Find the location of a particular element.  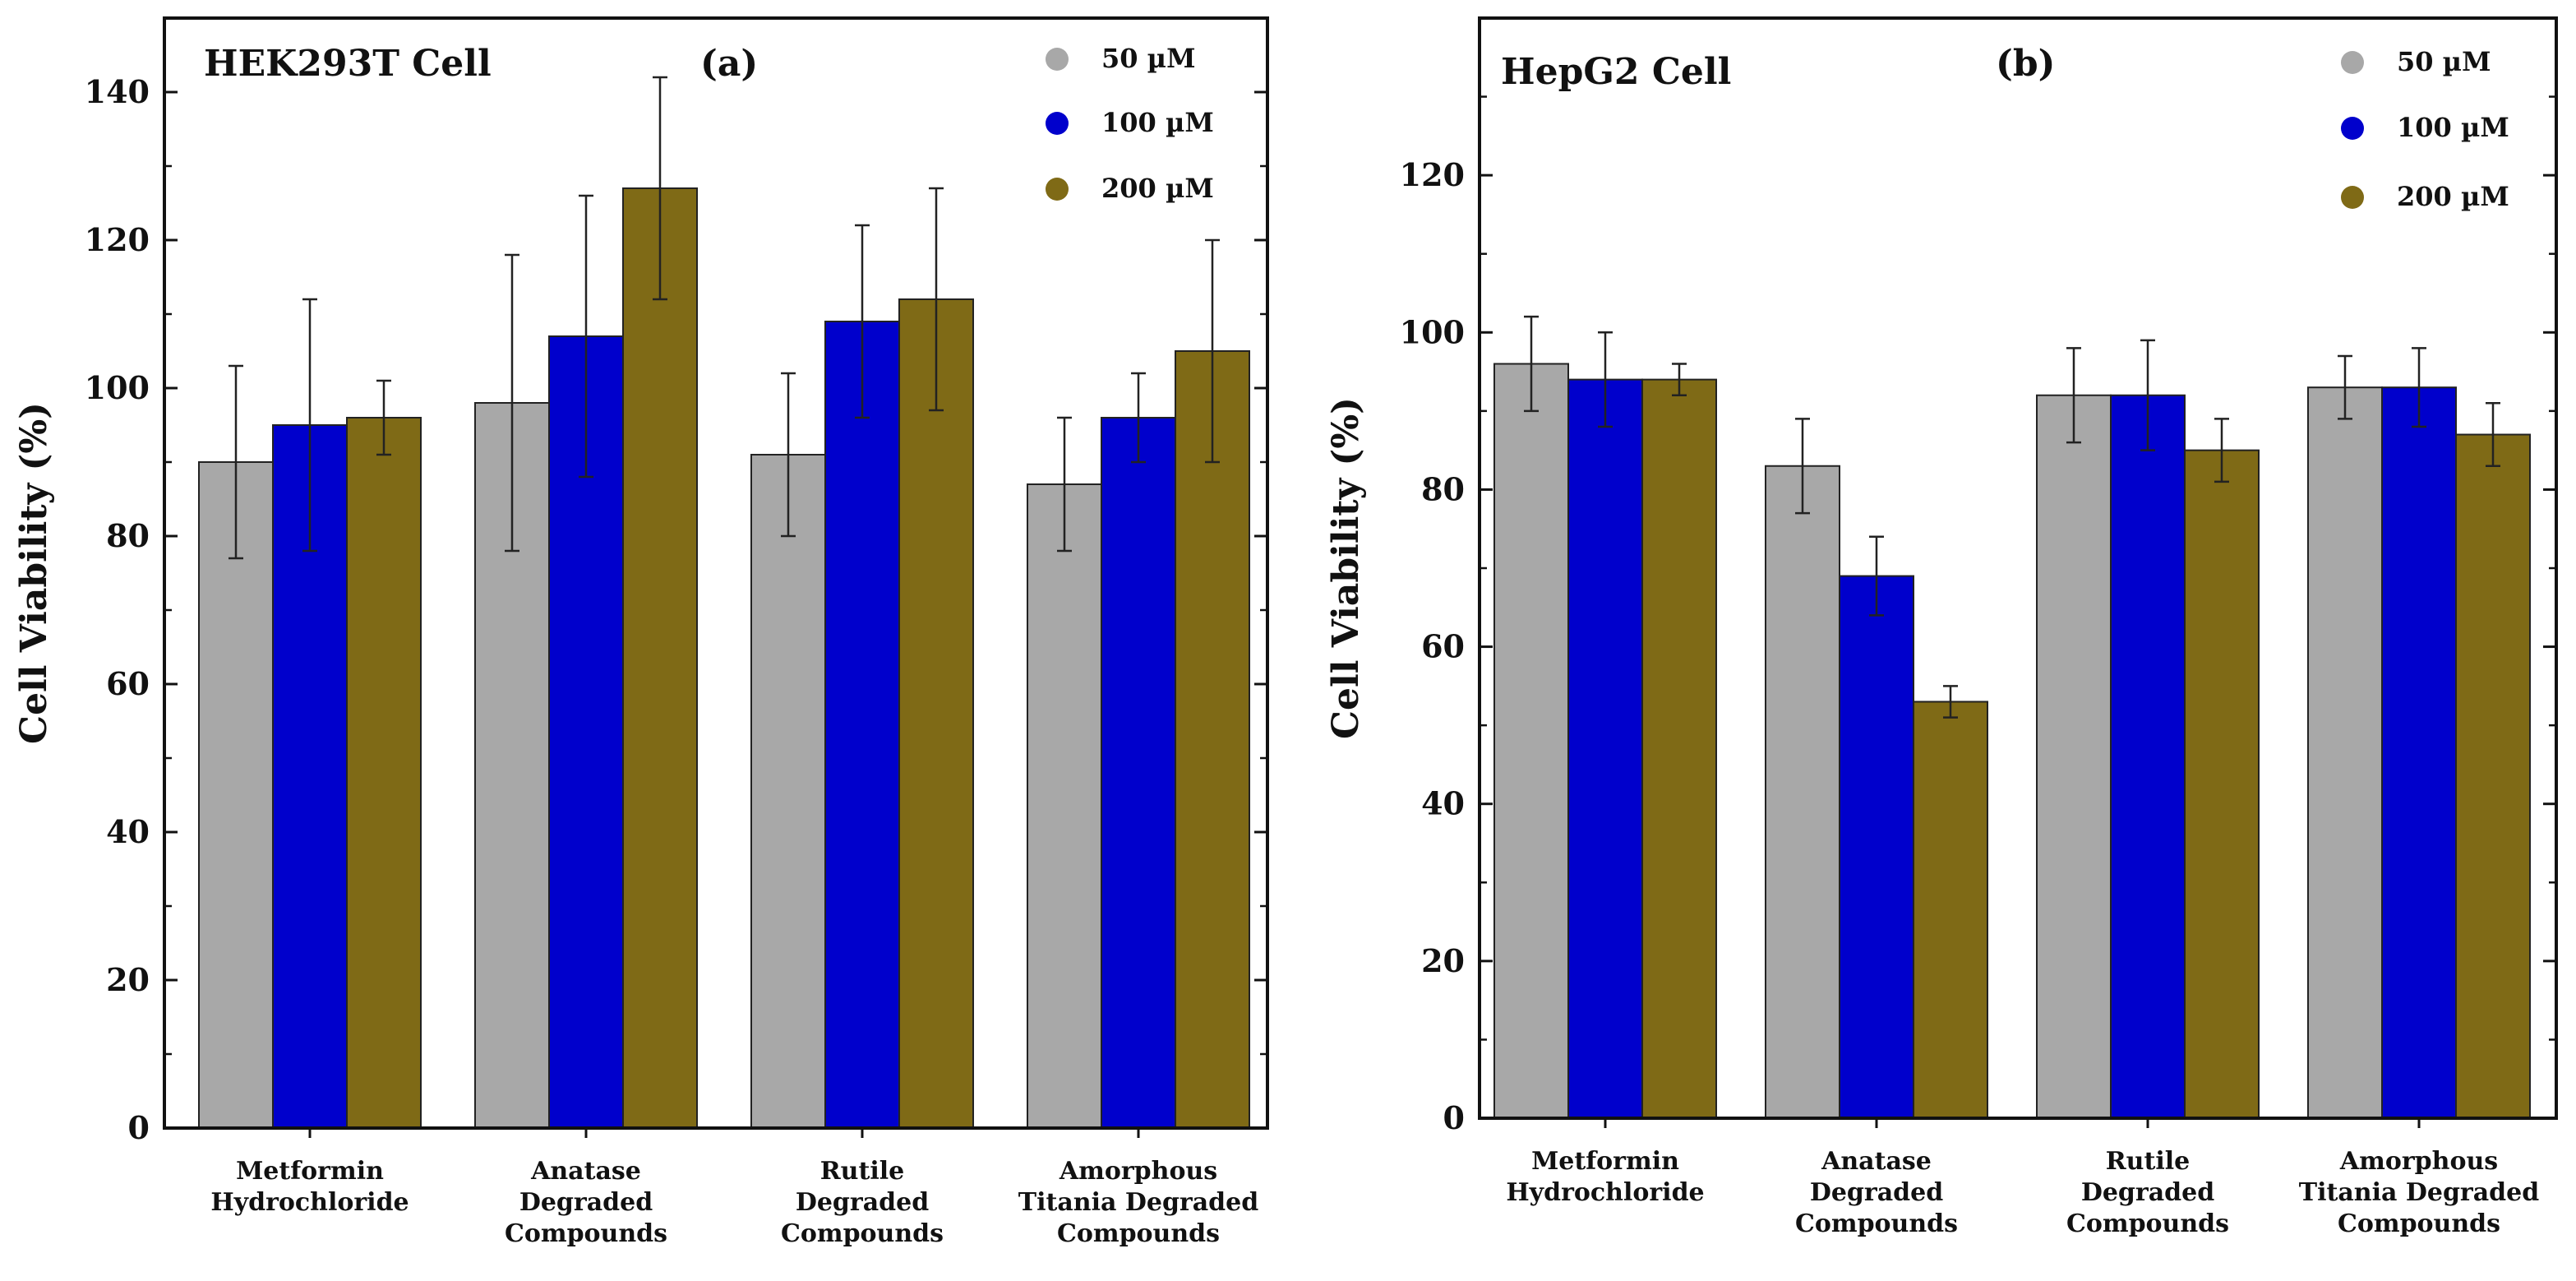

panel-label: (a) is located at coordinates (729, 64).